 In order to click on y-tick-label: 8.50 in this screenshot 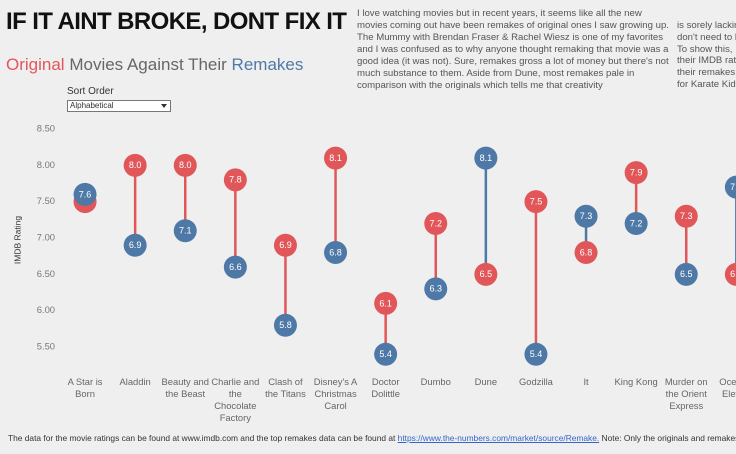, I will do `click(46, 127)`.